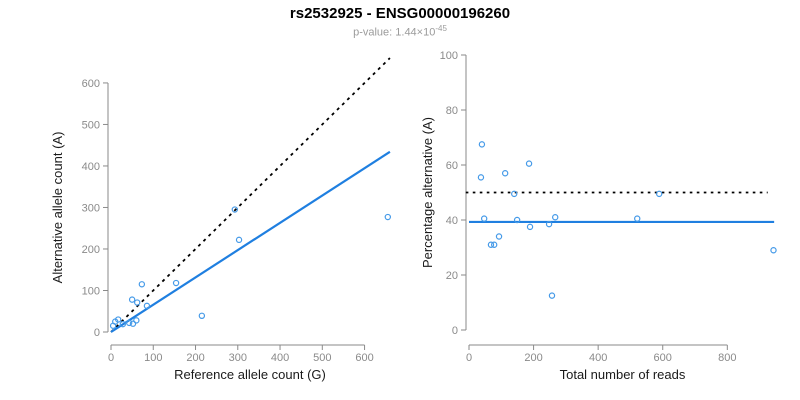  What do you see at coordinates (727, 358) in the screenshot?
I see `x-tick-label: 800` at bounding box center [727, 358].